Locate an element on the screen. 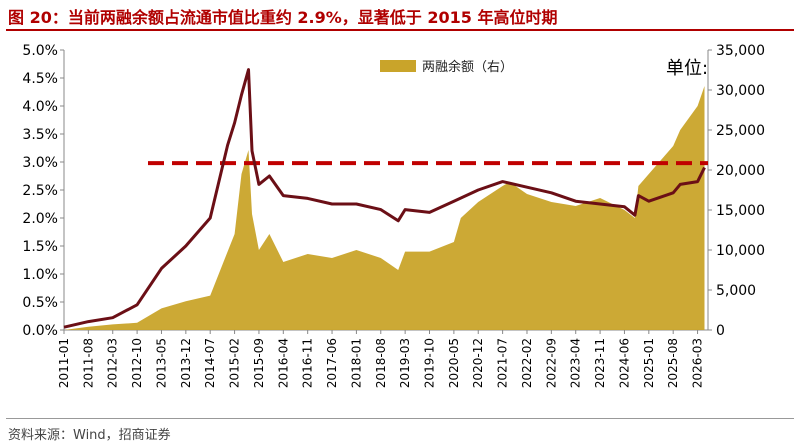 This screenshot has width=800, height=446. x-tick-label: 2014-07 is located at coordinates (210, 363).